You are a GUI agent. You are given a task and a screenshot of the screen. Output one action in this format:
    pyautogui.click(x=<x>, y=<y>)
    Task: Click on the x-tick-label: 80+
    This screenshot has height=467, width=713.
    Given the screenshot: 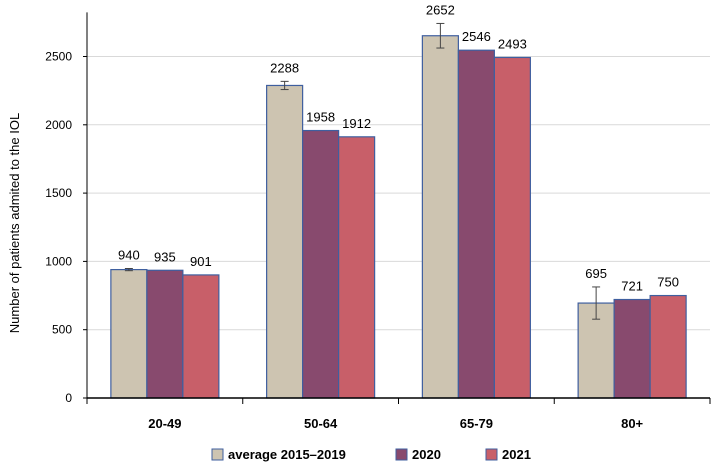 What is the action you would take?
    pyautogui.click(x=632, y=423)
    